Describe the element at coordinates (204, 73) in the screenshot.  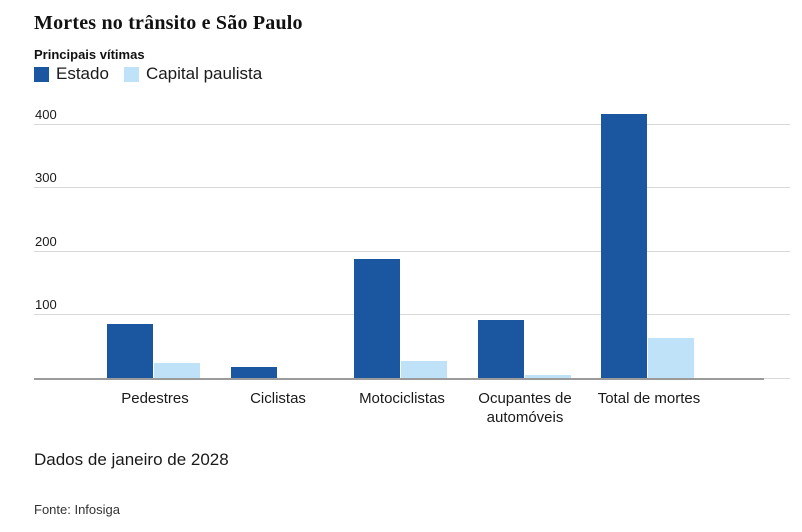
I see `legend-label-capital-paulista: Capital paulista` at that location.